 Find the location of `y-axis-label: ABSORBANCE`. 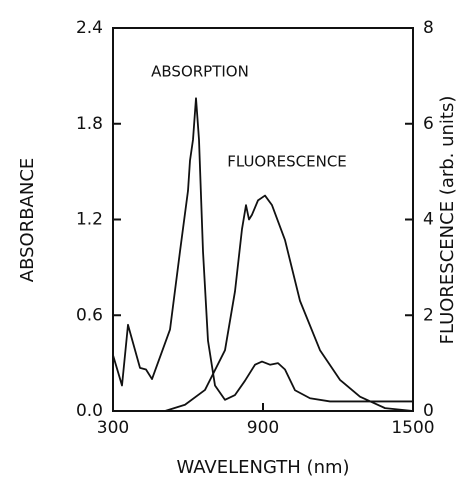

y-axis-label: ABSORBANCE is located at coordinates (27, 220).